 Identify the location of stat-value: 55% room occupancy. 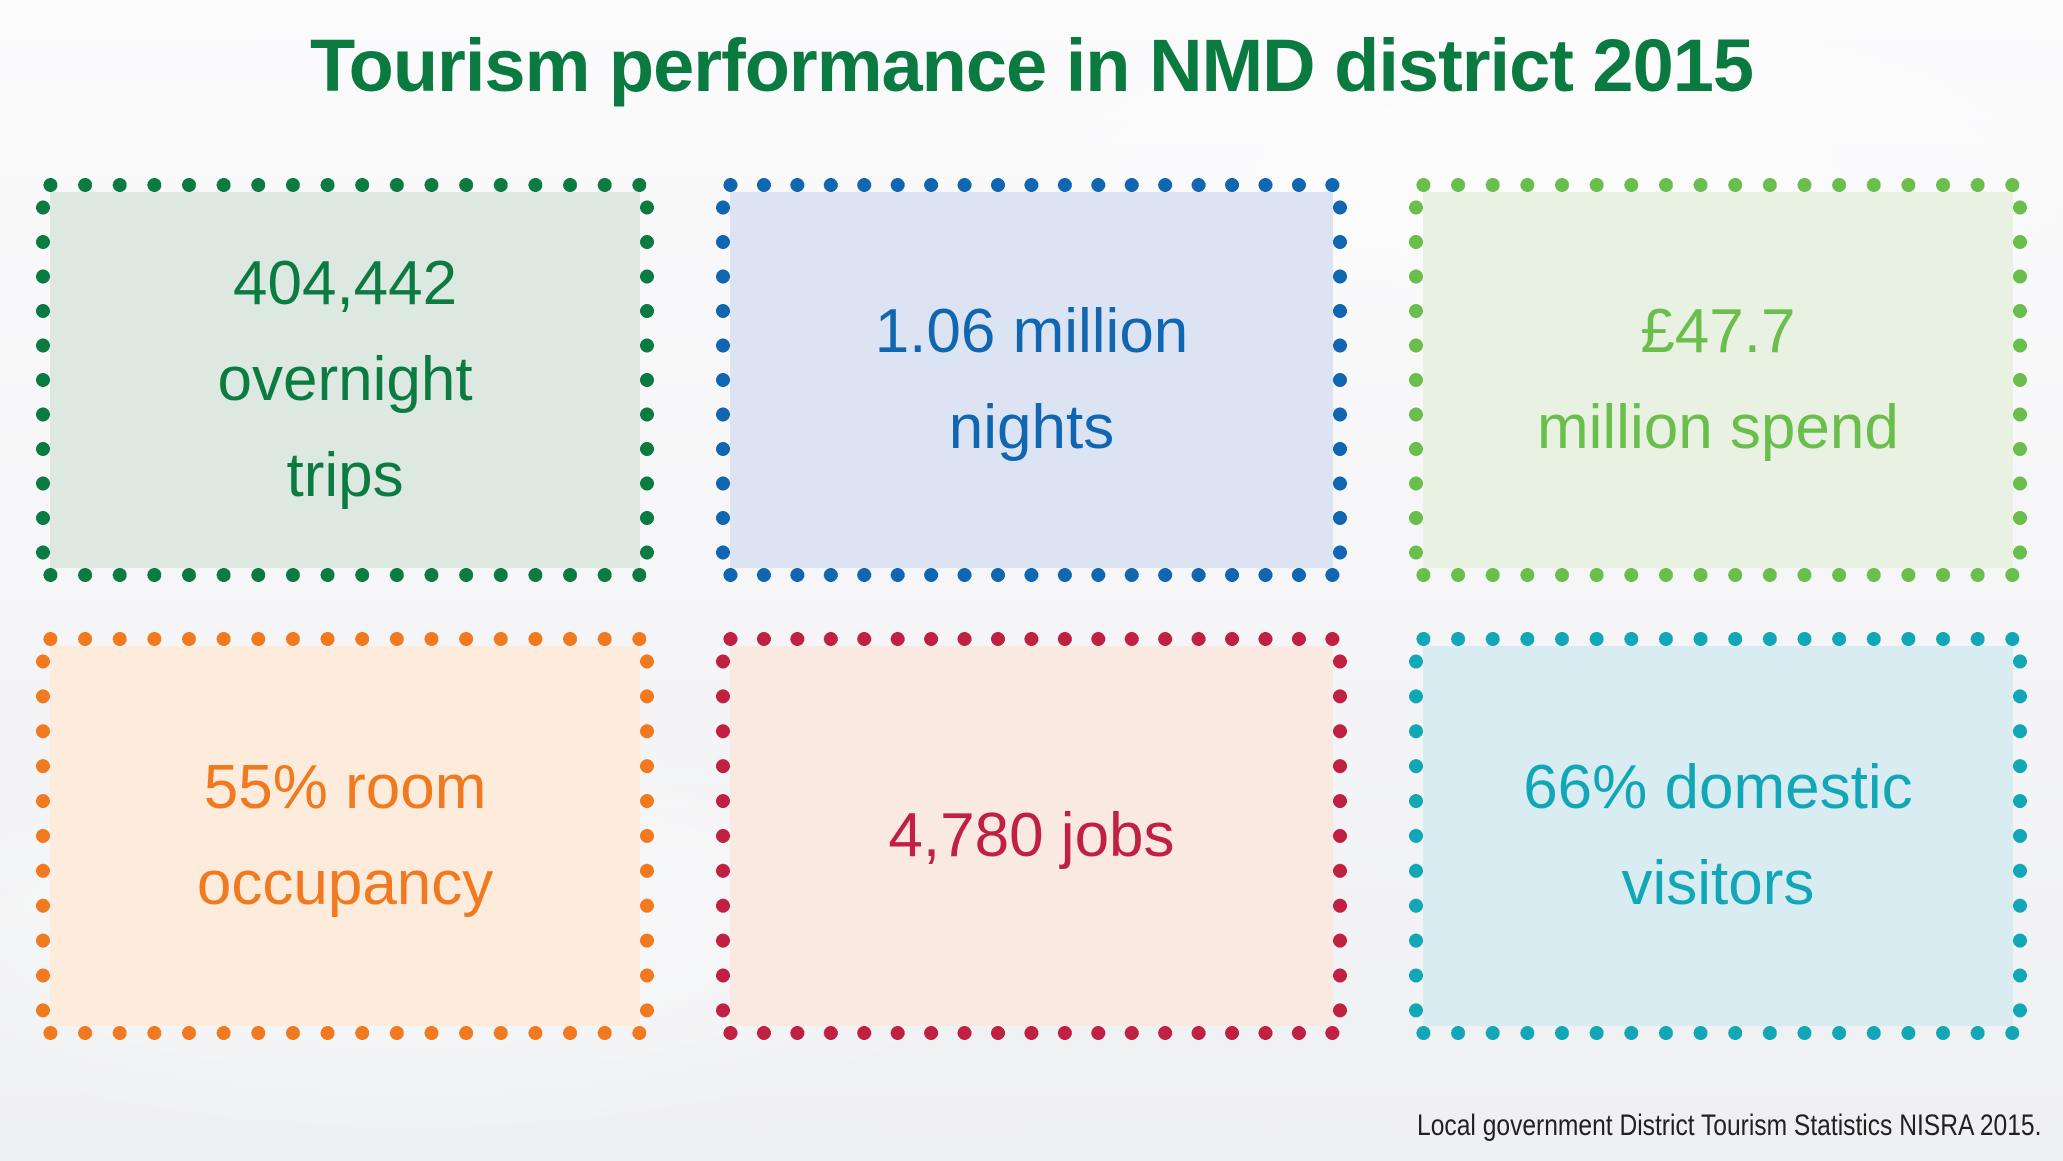
(345, 835).